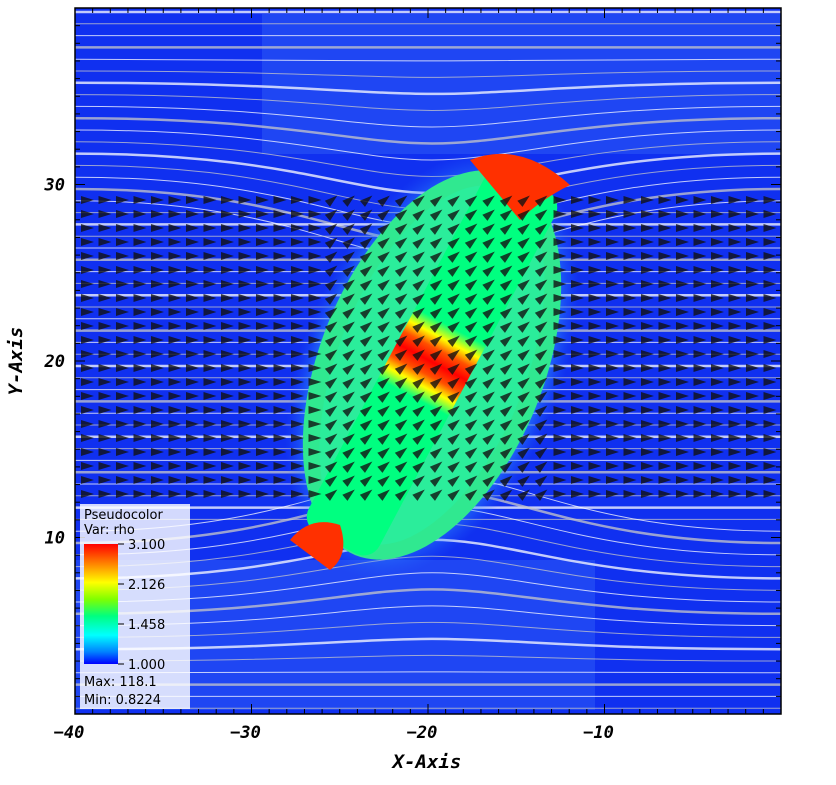 Image resolution: width=836 pixels, height=785 pixels. What do you see at coordinates (428, 629) in the screenshot?
I see `field-line` at bounding box center [428, 629].